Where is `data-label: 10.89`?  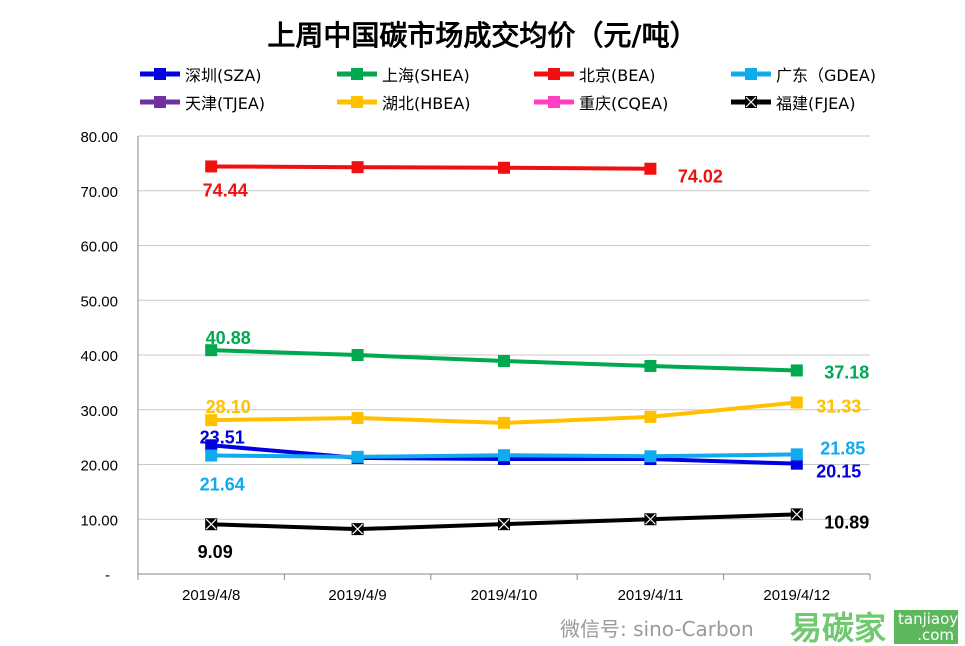
data-label: 10.89 is located at coordinates (846, 522).